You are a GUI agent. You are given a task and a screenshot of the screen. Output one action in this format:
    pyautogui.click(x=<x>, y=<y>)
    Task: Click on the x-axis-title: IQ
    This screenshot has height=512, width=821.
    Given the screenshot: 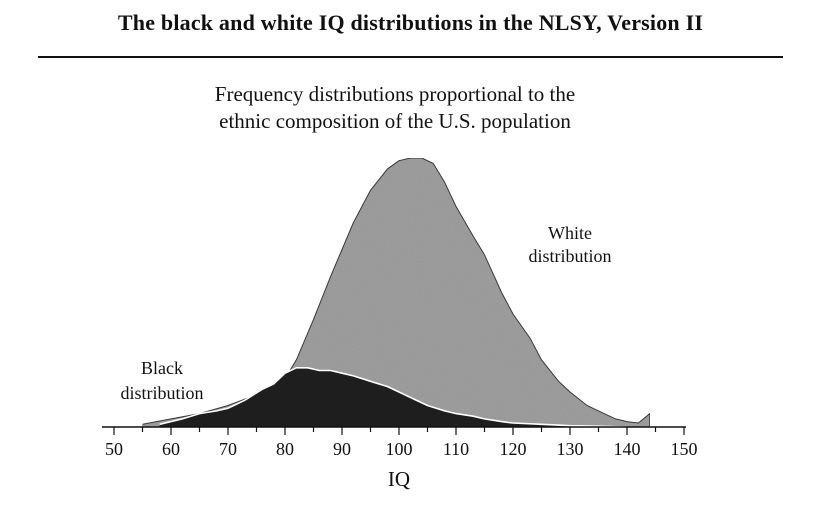 What is the action you would take?
    pyautogui.click(x=399, y=479)
    